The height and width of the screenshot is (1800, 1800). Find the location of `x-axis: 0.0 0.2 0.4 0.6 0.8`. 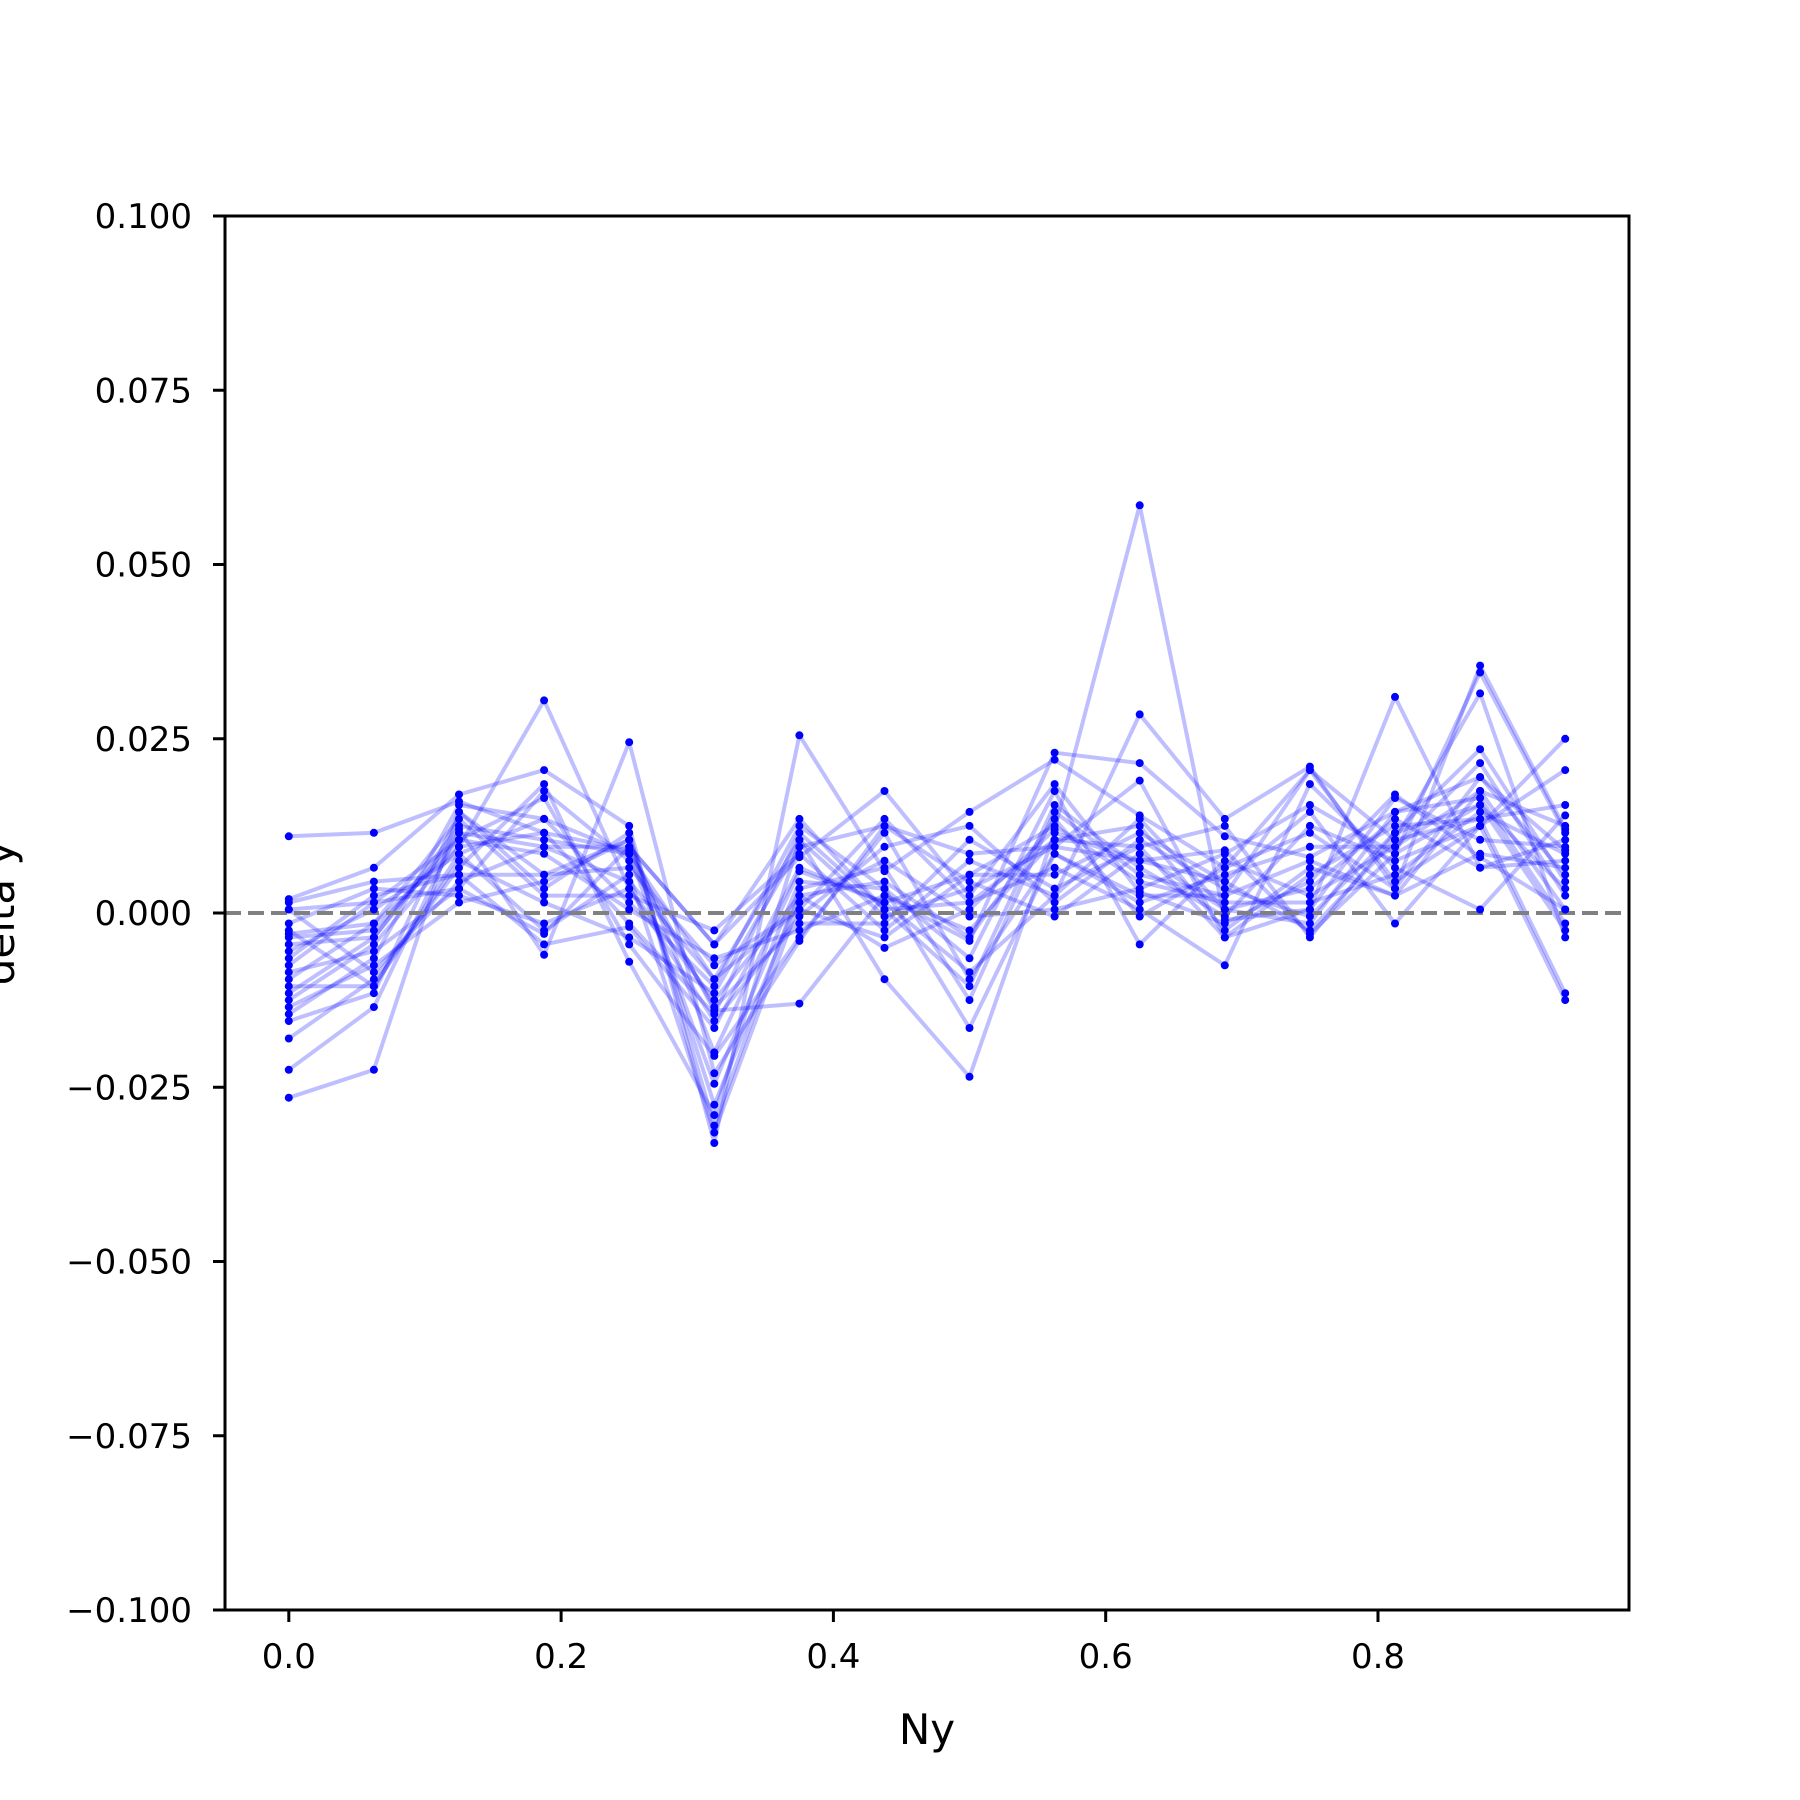

x-axis: 0.0 0.2 0.4 0.6 0.8 is located at coordinates (833, 1643).